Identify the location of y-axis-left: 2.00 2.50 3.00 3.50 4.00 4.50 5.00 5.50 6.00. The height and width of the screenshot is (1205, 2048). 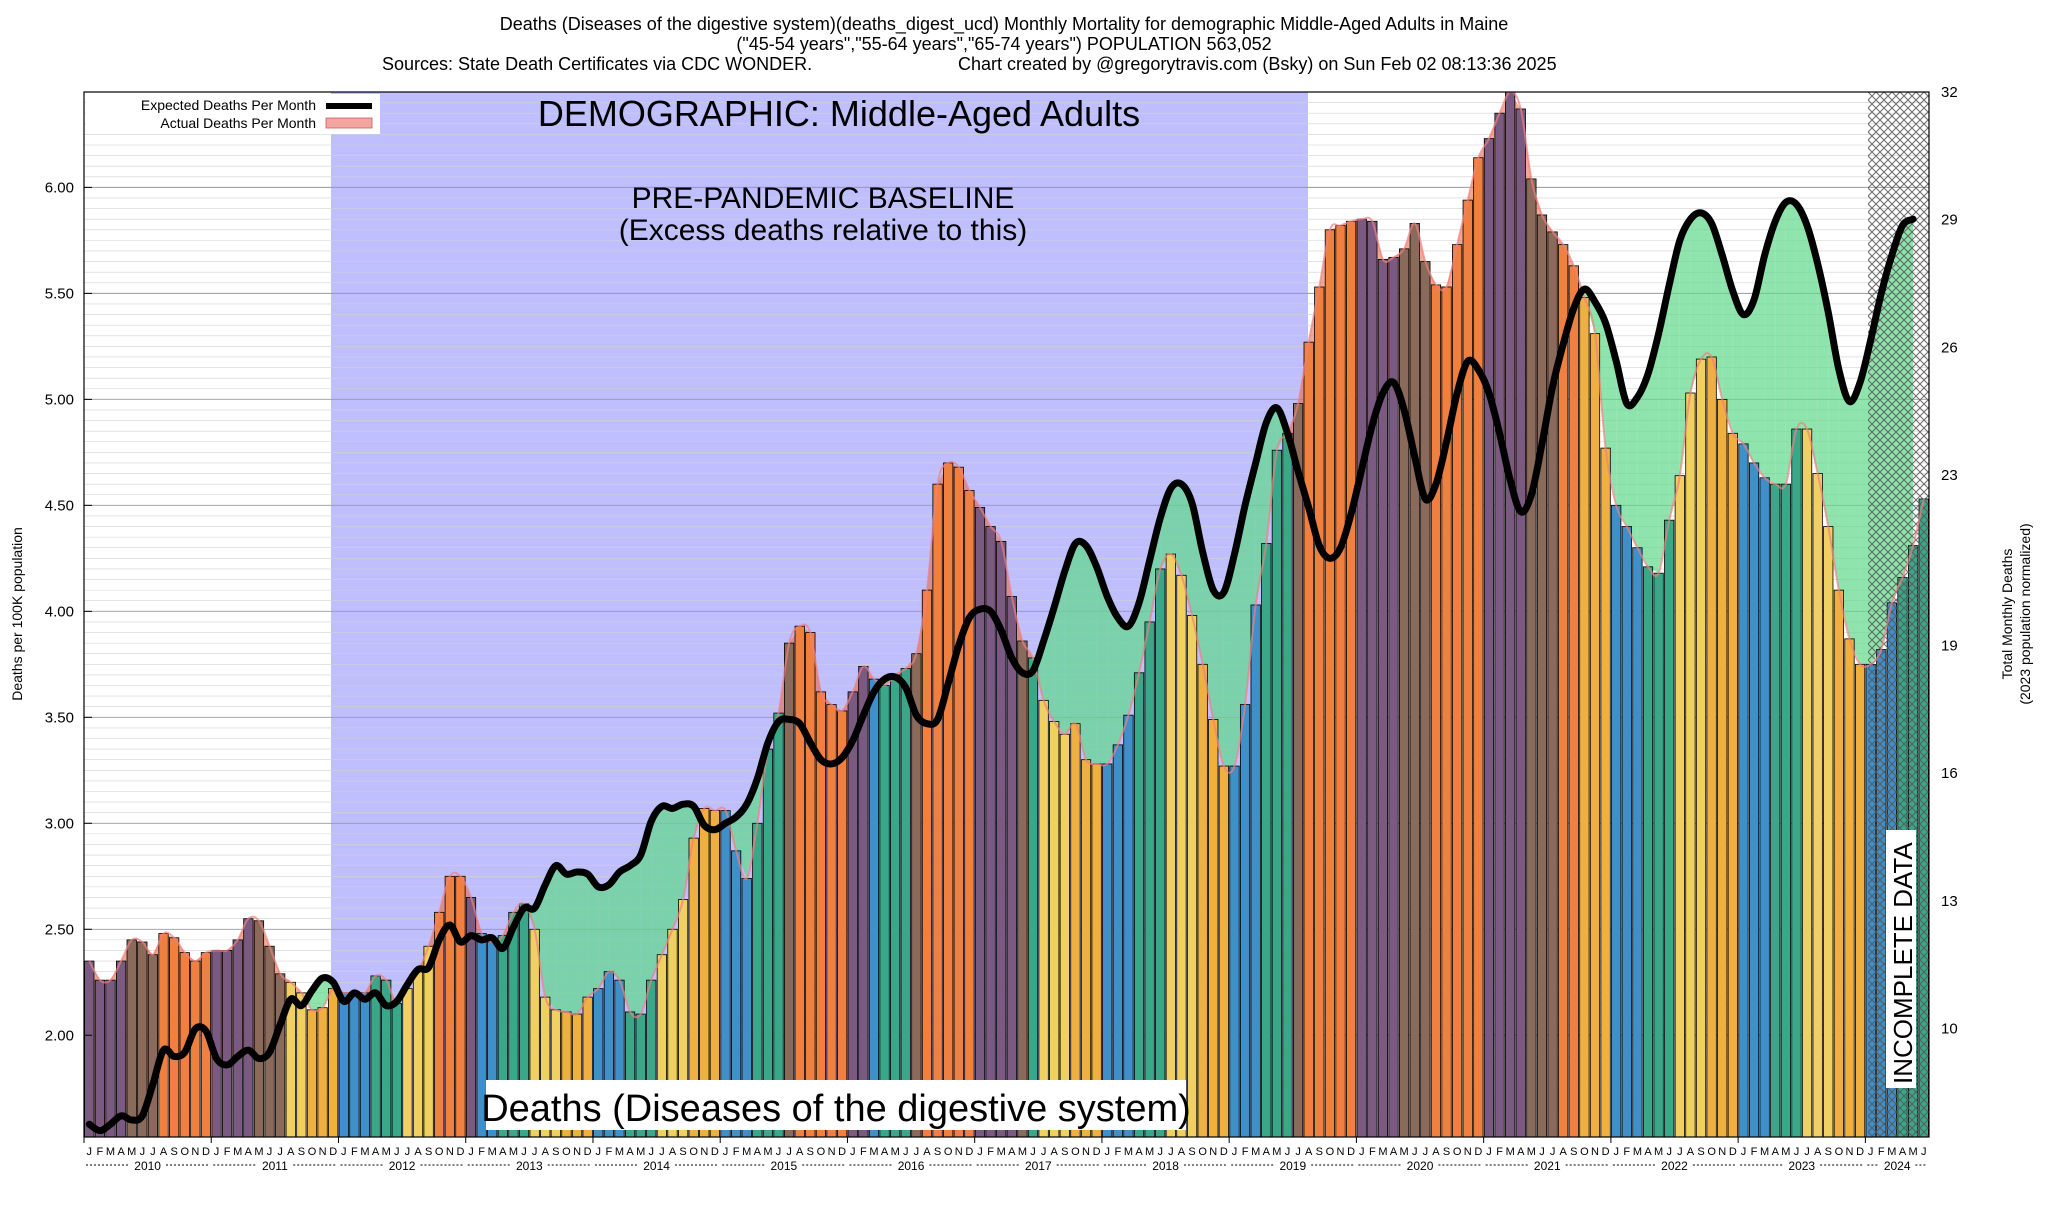
(68, 611).